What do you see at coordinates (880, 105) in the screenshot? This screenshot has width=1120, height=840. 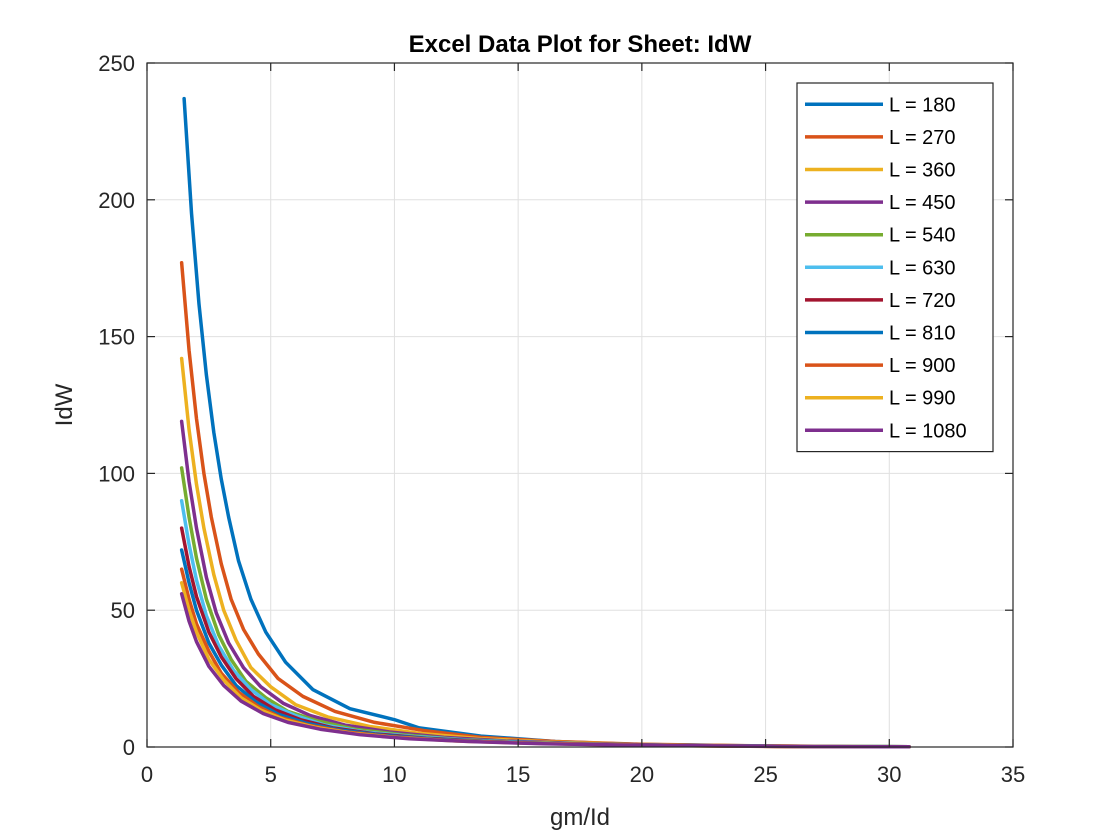 I see `legend-entry: L = 180` at bounding box center [880, 105].